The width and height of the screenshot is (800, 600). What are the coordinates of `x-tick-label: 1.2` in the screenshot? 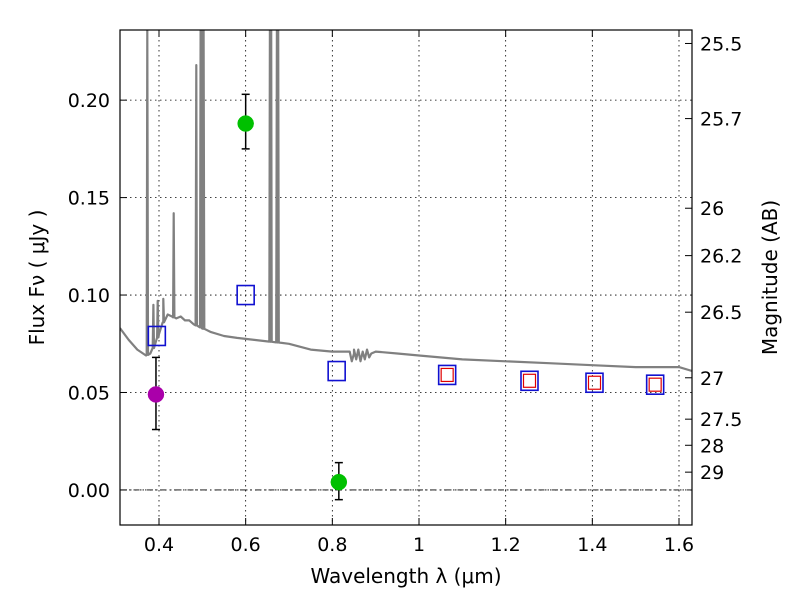 It's located at (506, 545).